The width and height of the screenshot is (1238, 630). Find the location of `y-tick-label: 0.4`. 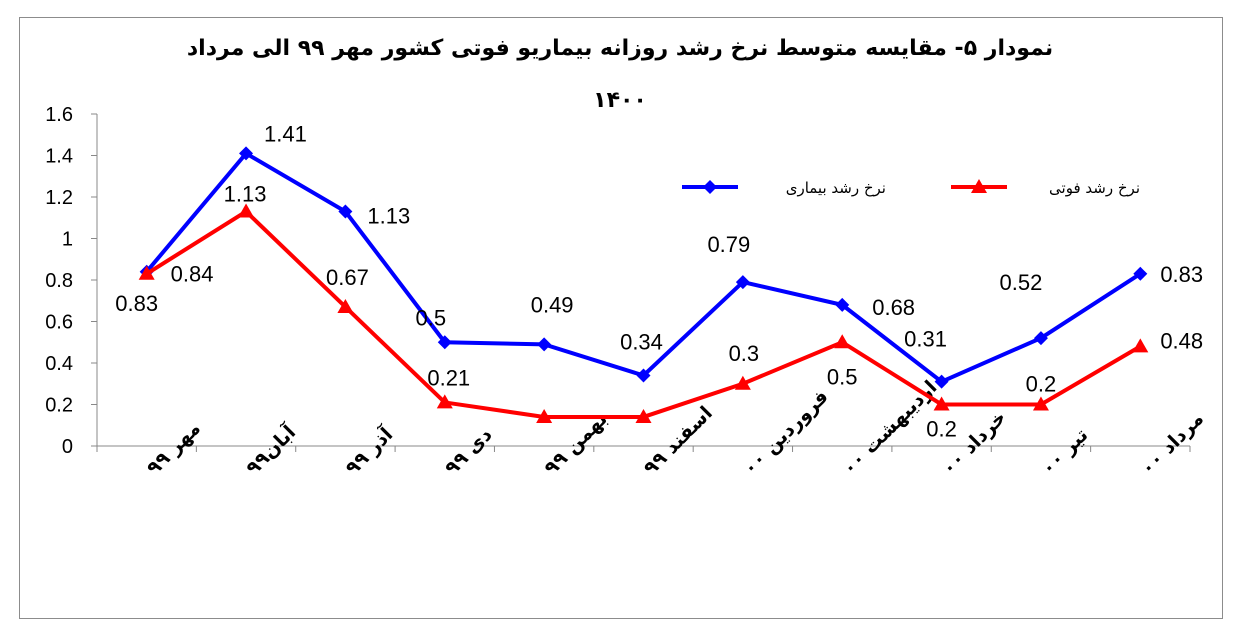

y-tick-label: 0.4 is located at coordinates (59, 364).